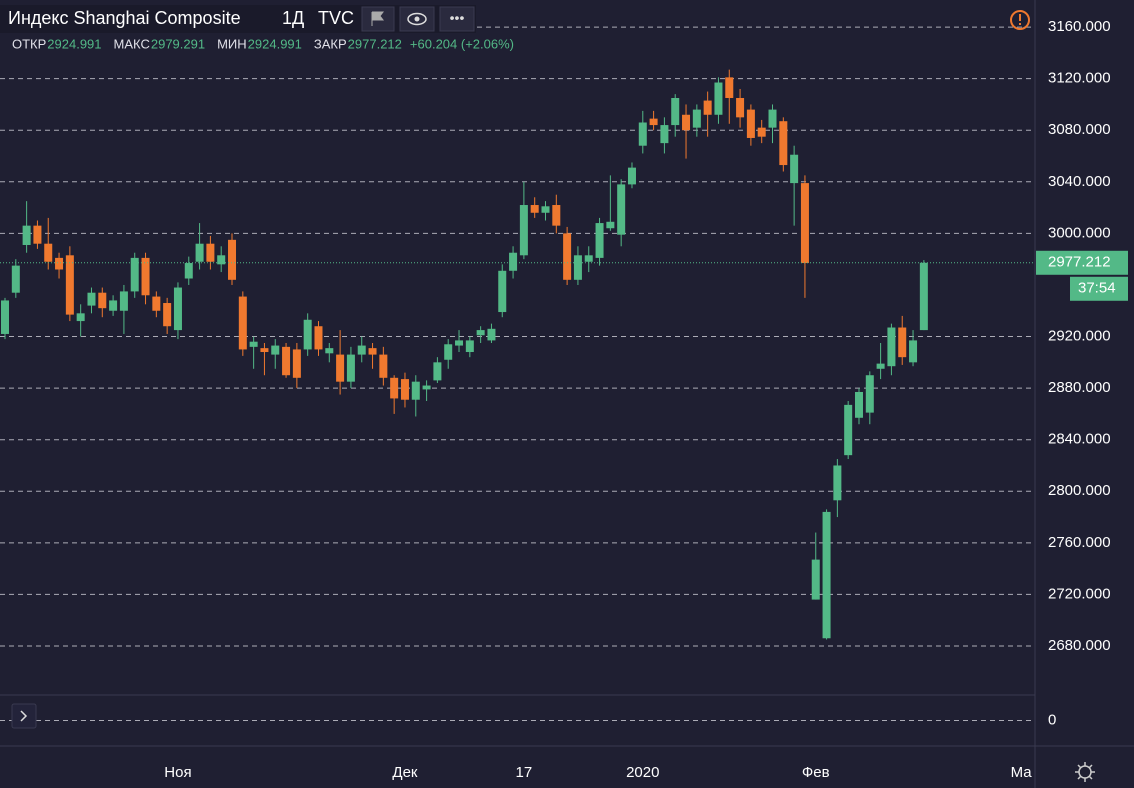  What do you see at coordinates (1079, 490) in the screenshot?
I see `y-tick-label: 2800.000` at bounding box center [1079, 490].